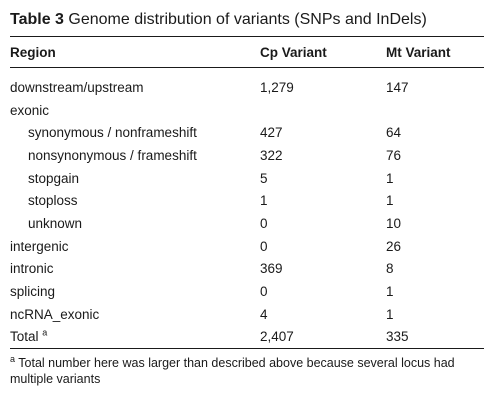  What do you see at coordinates (323, 110) in the screenshot?
I see `cell-cp-variant` at bounding box center [323, 110].